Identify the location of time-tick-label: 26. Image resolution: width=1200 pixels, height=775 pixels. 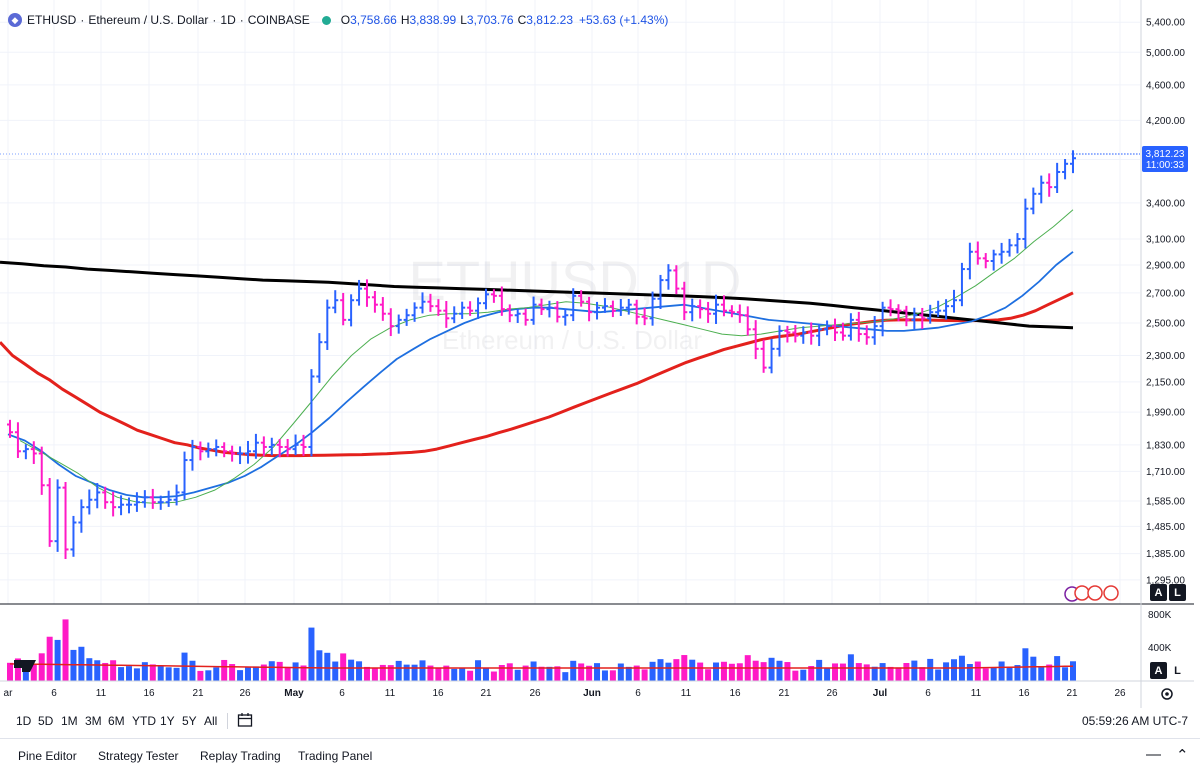
(832, 693).